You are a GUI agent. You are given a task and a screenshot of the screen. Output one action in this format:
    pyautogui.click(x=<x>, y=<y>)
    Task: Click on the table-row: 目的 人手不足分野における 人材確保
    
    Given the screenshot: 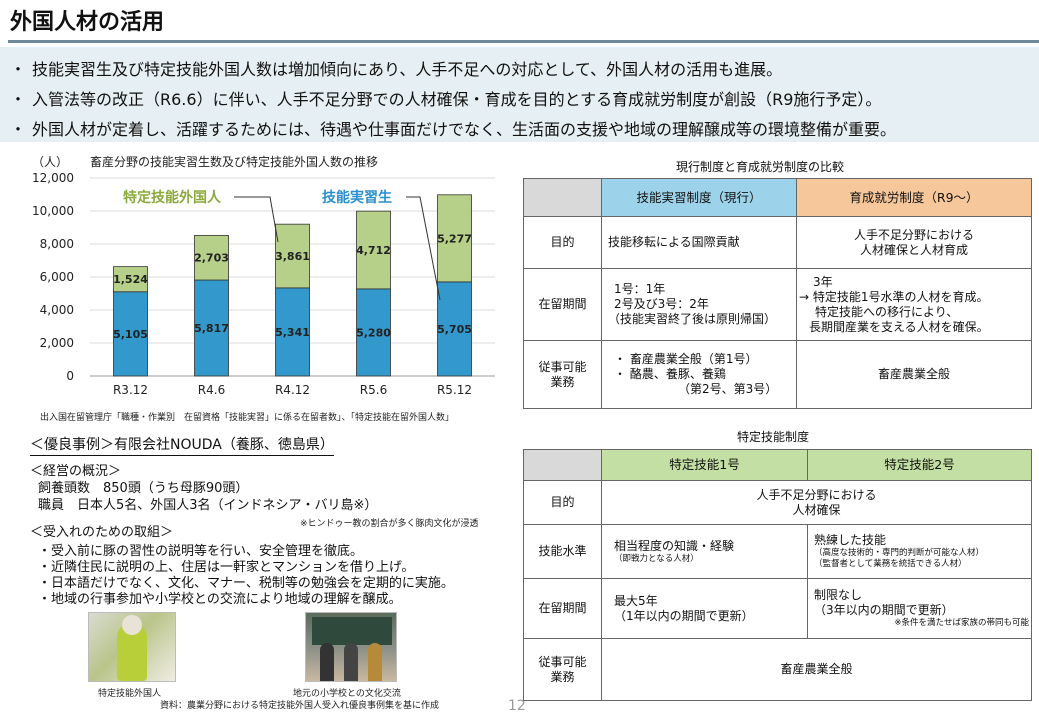 What is the action you would take?
    pyautogui.click(x=777, y=502)
    